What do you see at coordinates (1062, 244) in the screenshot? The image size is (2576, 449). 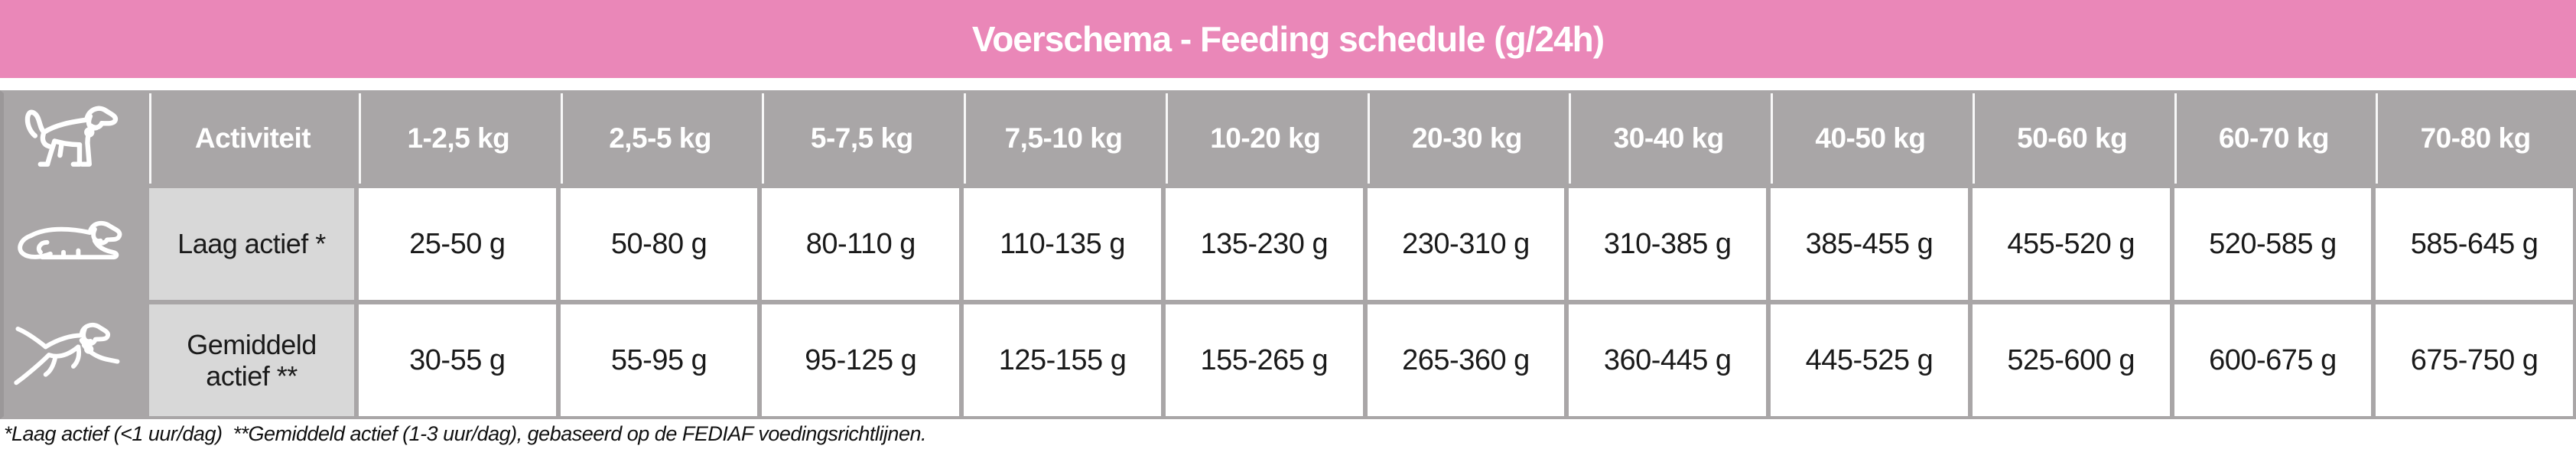 I see `row-low-value-4: 110-135 g` at bounding box center [1062, 244].